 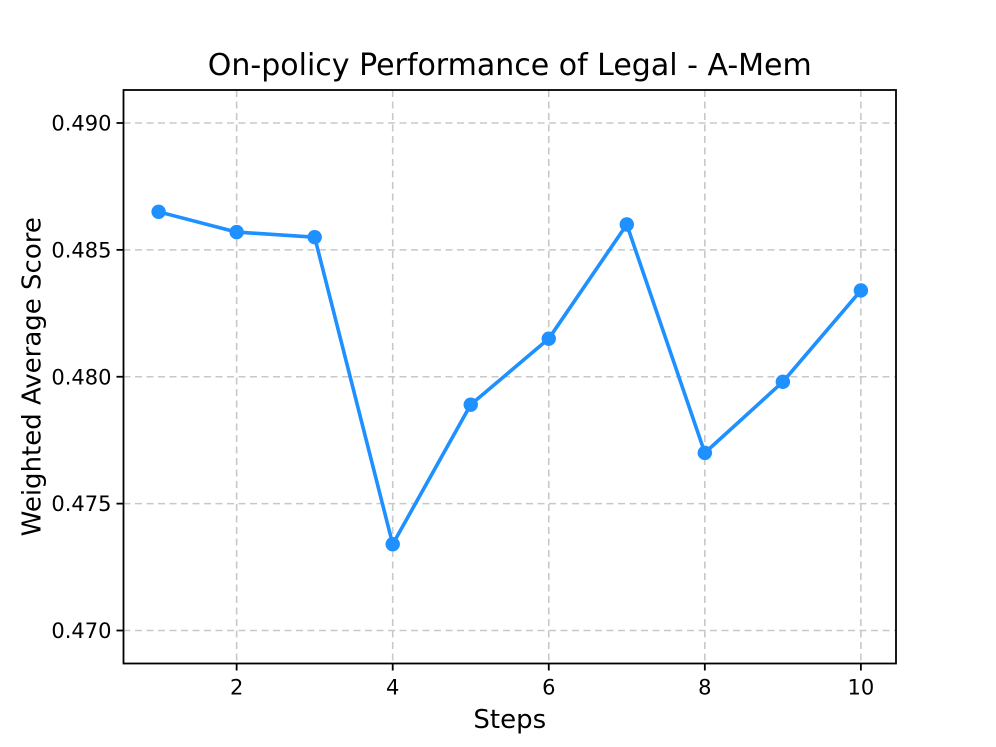 I want to click on x-tick-label: 10, so click(x=861, y=688).